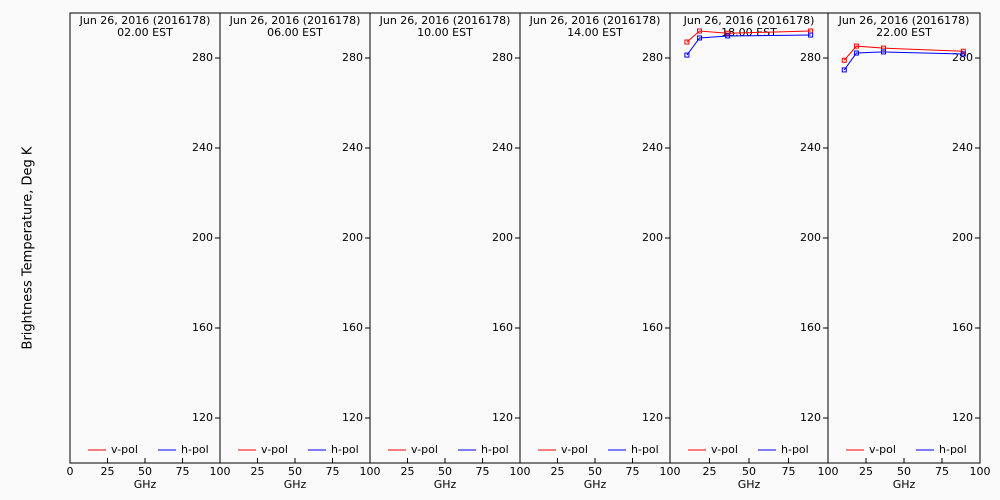  I want to click on x-tick-label: 0, so click(70, 471).